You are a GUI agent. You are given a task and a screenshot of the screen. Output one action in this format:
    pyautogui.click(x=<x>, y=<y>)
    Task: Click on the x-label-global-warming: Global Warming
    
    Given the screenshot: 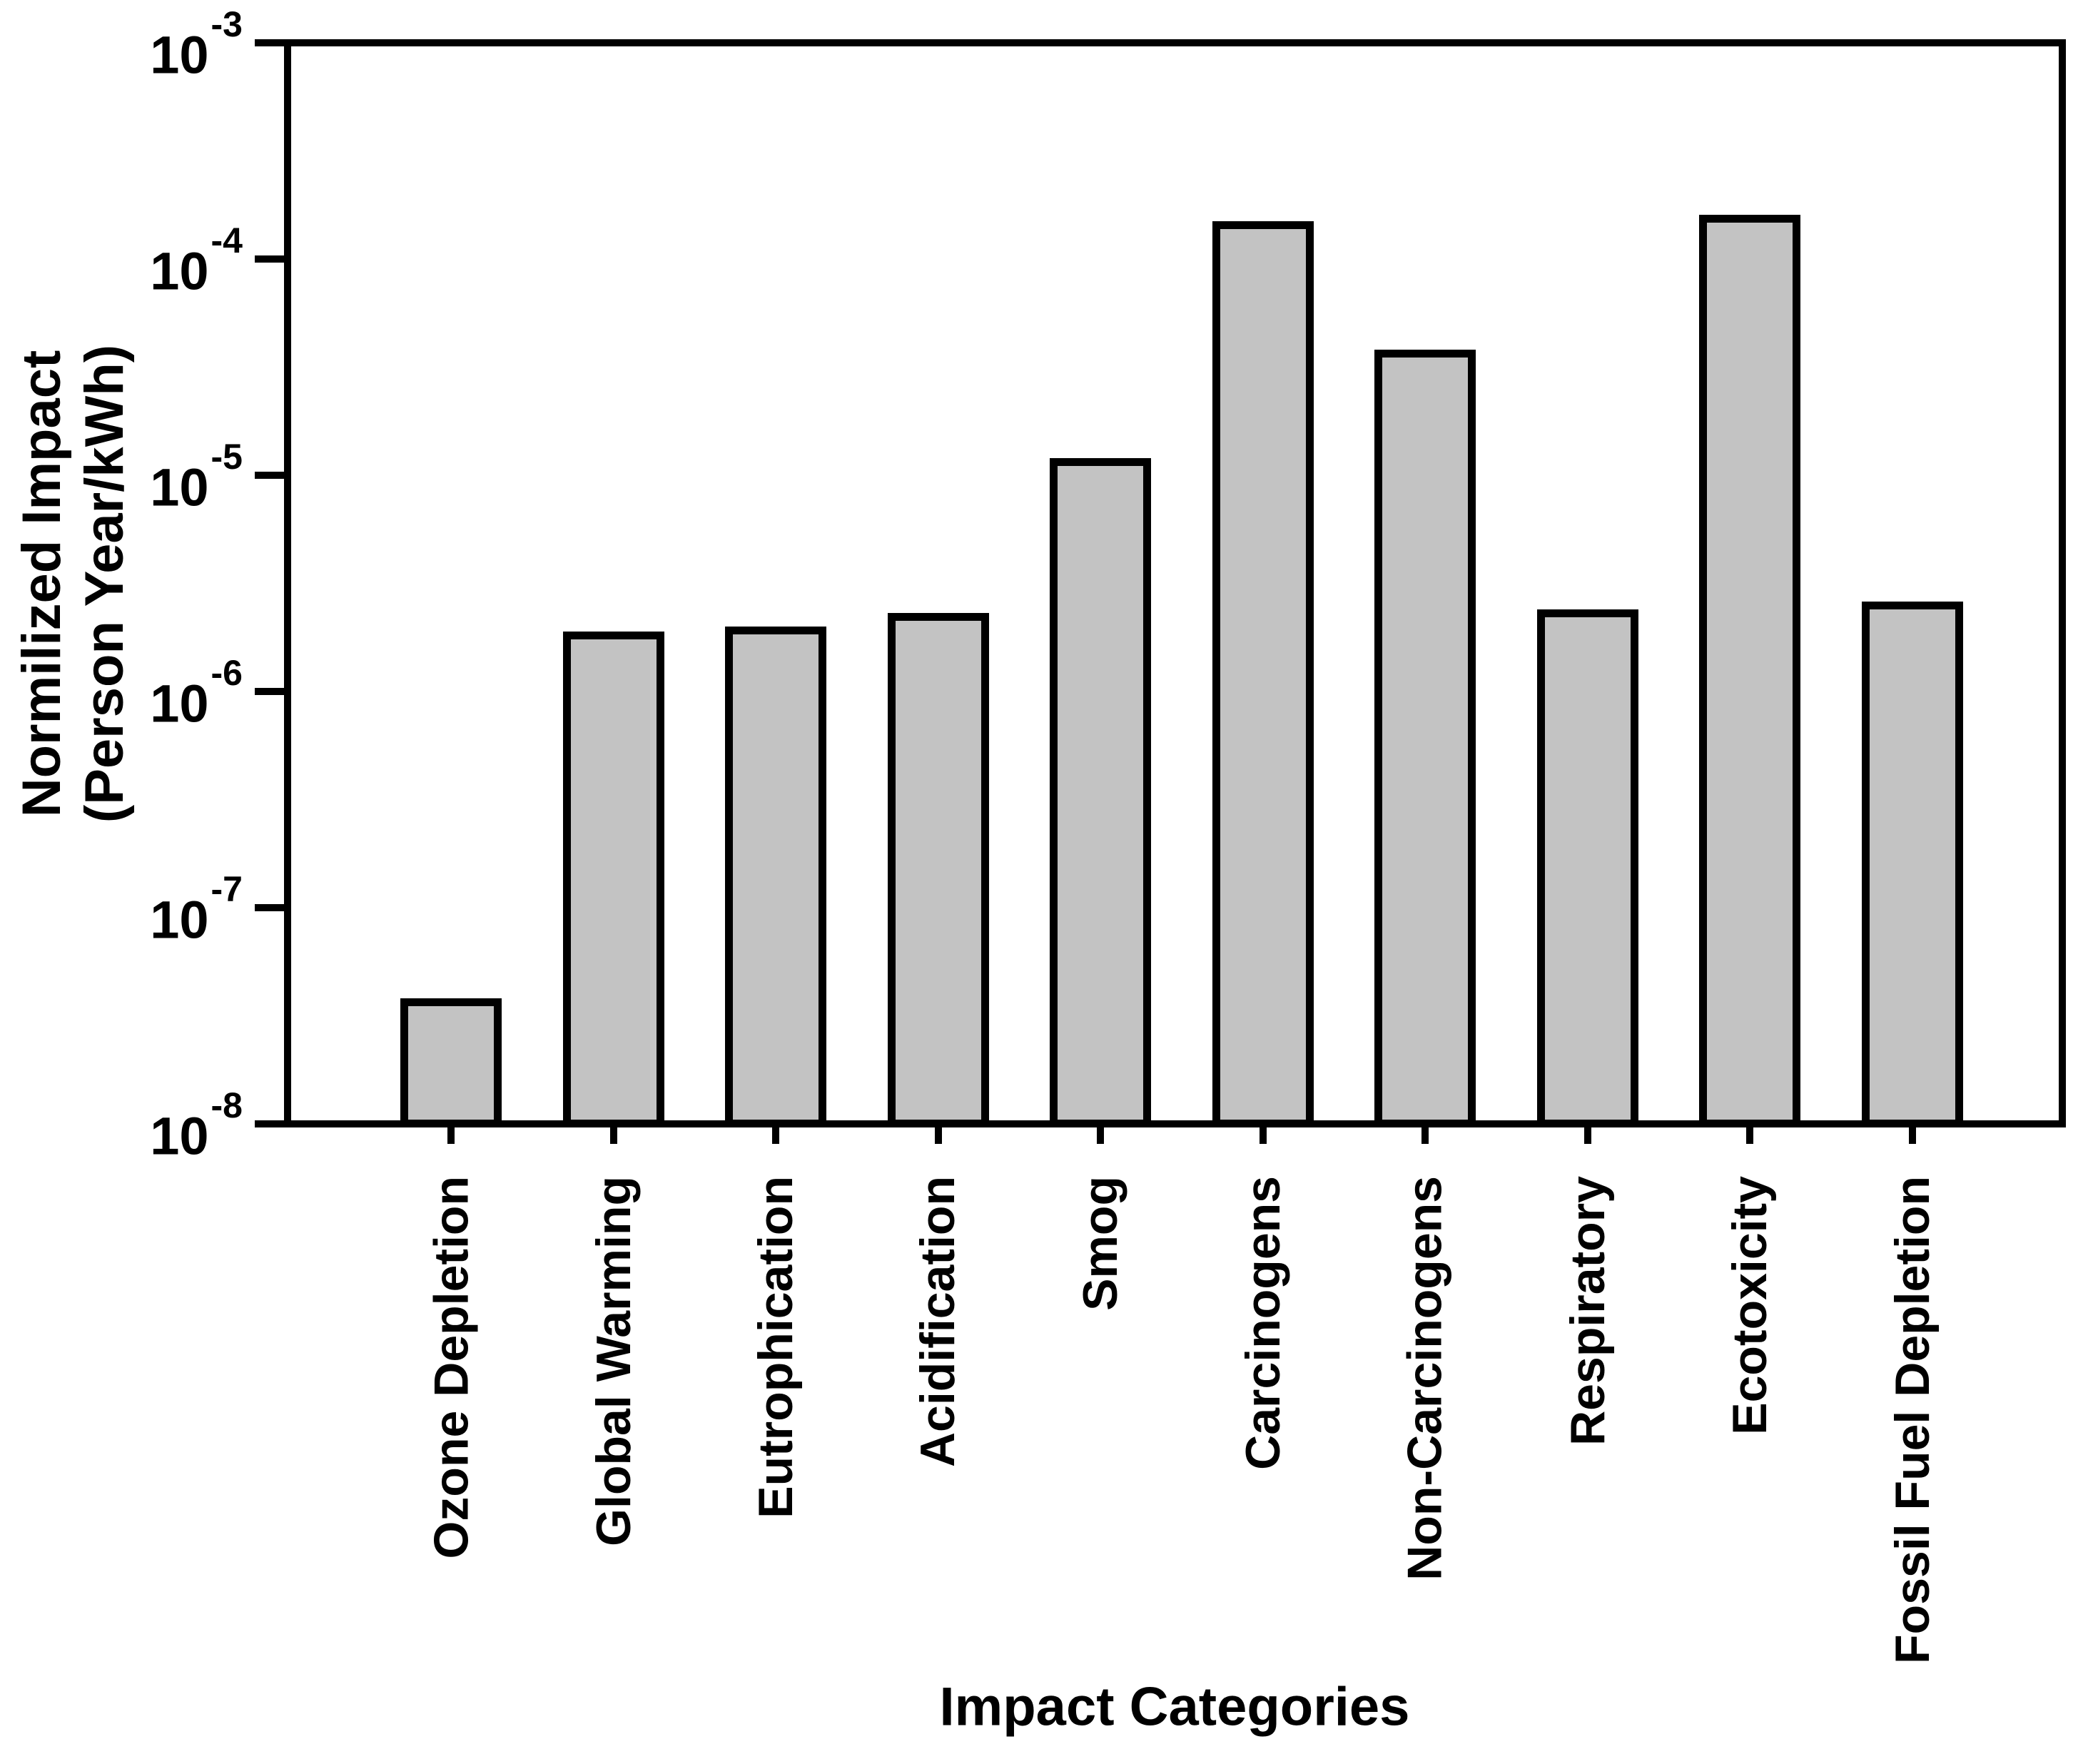 What is the action you would take?
    pyautogui.click(x=613, y=1361)
    